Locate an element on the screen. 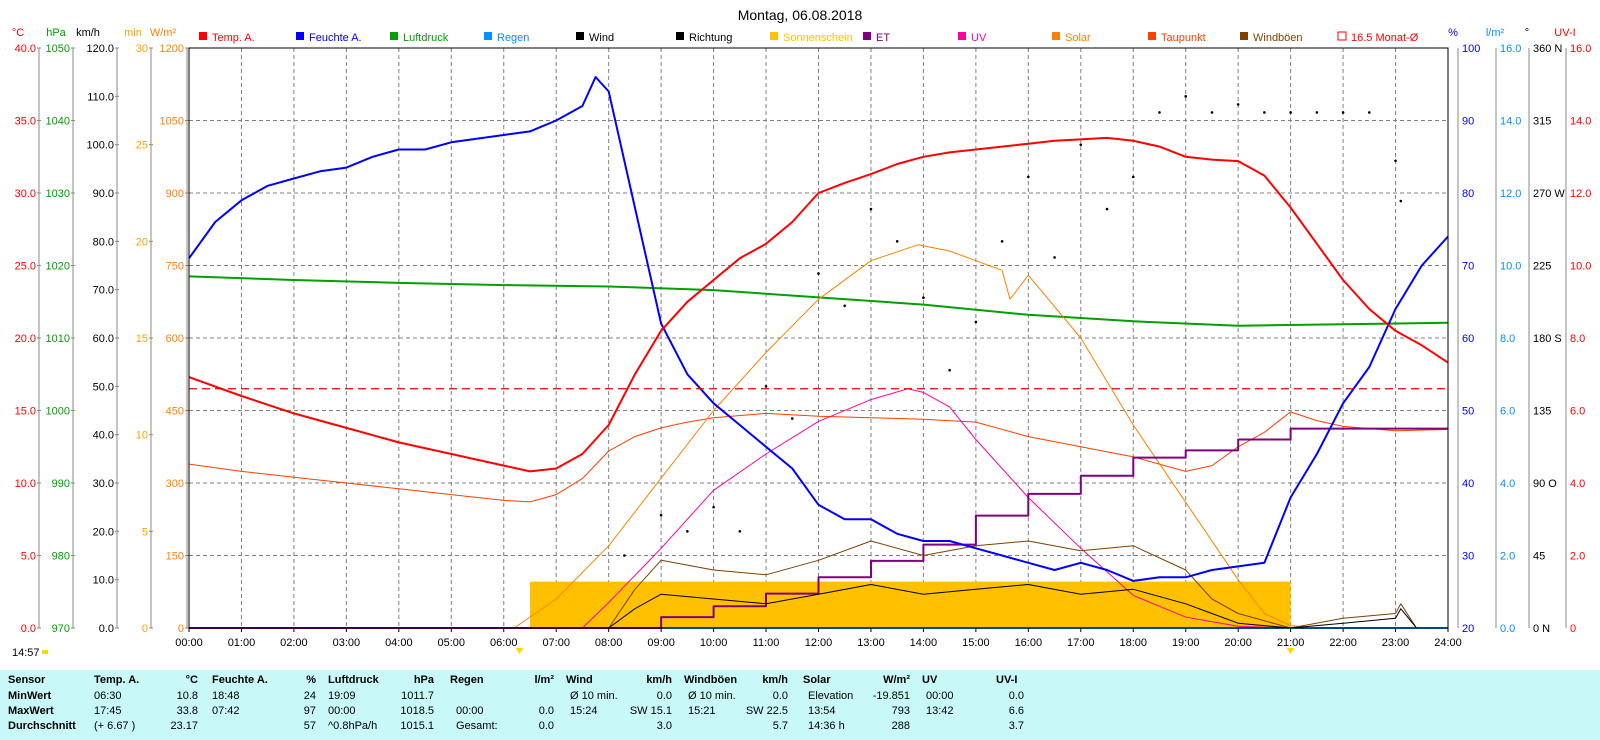  stats-header-uv-unit: UV-I is located at coordinates (1007, 680).